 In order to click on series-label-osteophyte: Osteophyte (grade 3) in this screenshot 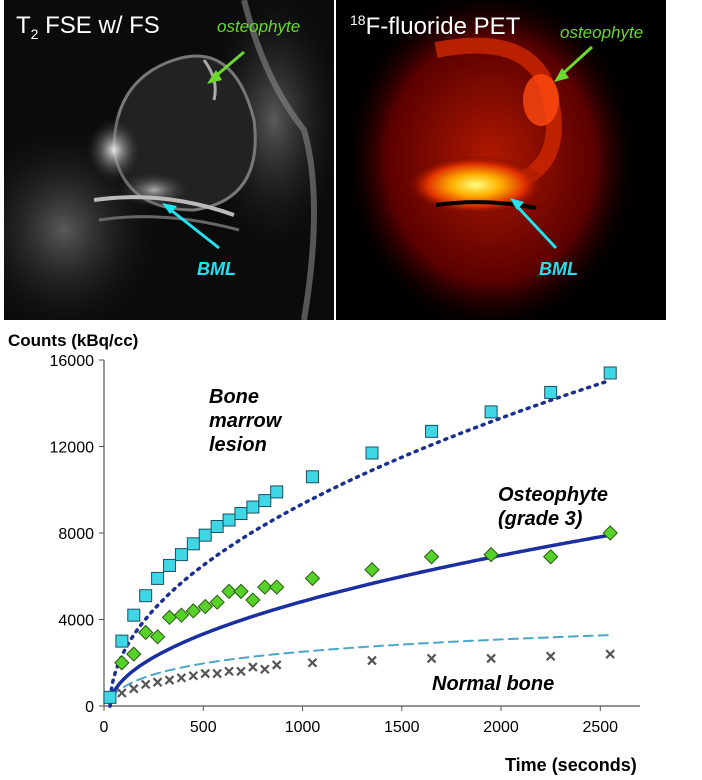, I will do `click(553, 507)`.